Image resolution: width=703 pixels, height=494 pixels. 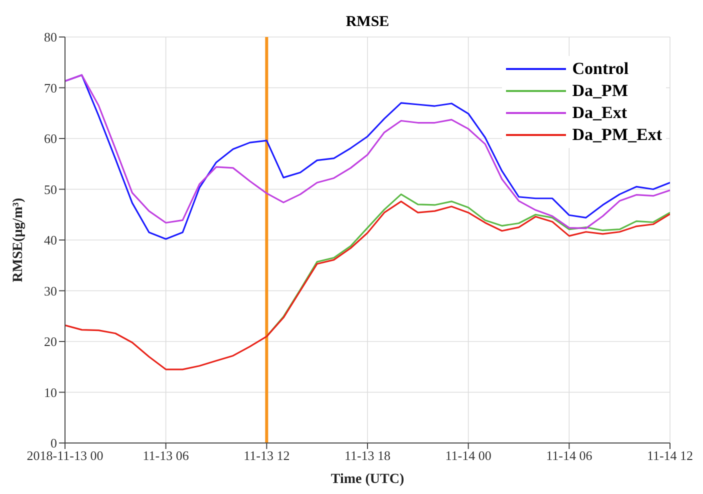 I want to click on y-axis-title: RMSE(μg/m³), so click(x=18, y=239).